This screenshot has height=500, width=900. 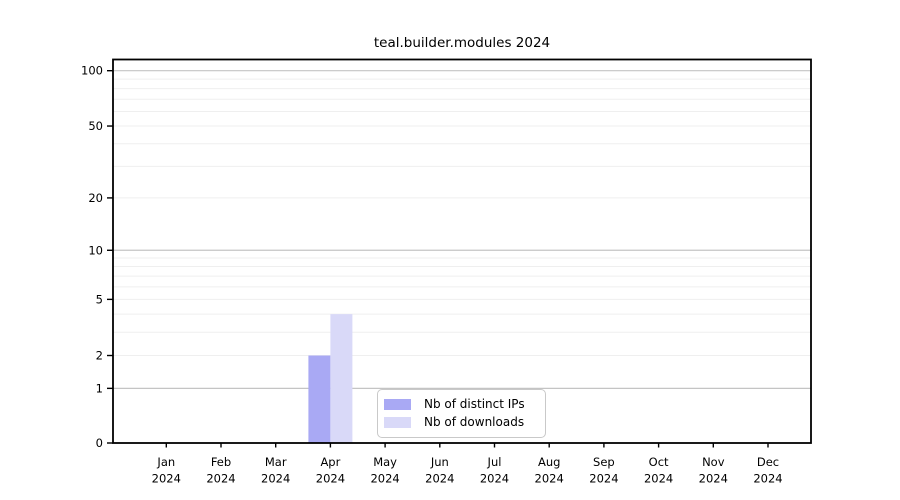 What do you see at coordinates (439, 462) in the screenshot?
I see `x-tick-month-label: Jun` at bounding box center [439, 462].